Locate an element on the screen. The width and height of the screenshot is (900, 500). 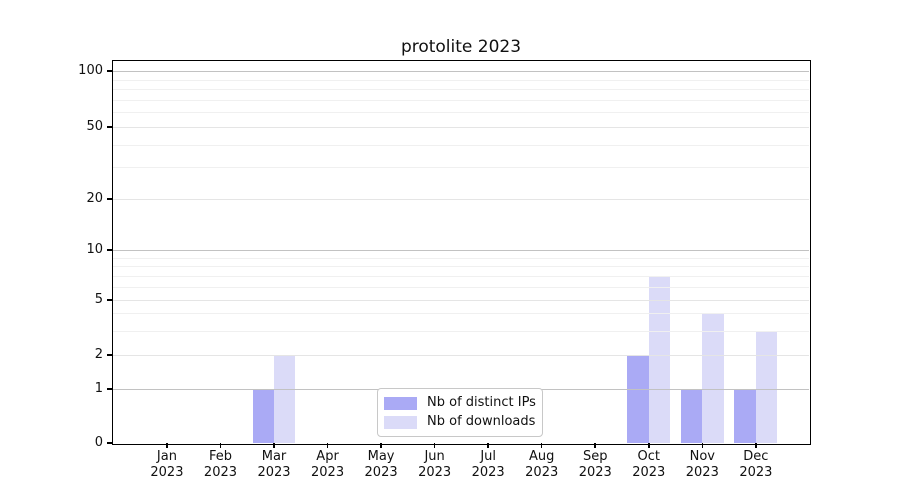
x-tick-label: Dec 2023 is located at coordinates (756, 464).